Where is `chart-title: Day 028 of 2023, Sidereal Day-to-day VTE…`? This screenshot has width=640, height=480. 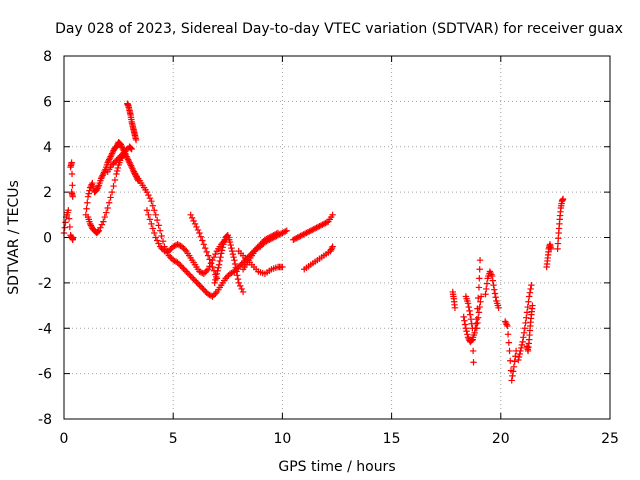
chart-title: Day 028 of 2023, Sidereal Day-to-day VTE… is located at coordinates (339, 29).